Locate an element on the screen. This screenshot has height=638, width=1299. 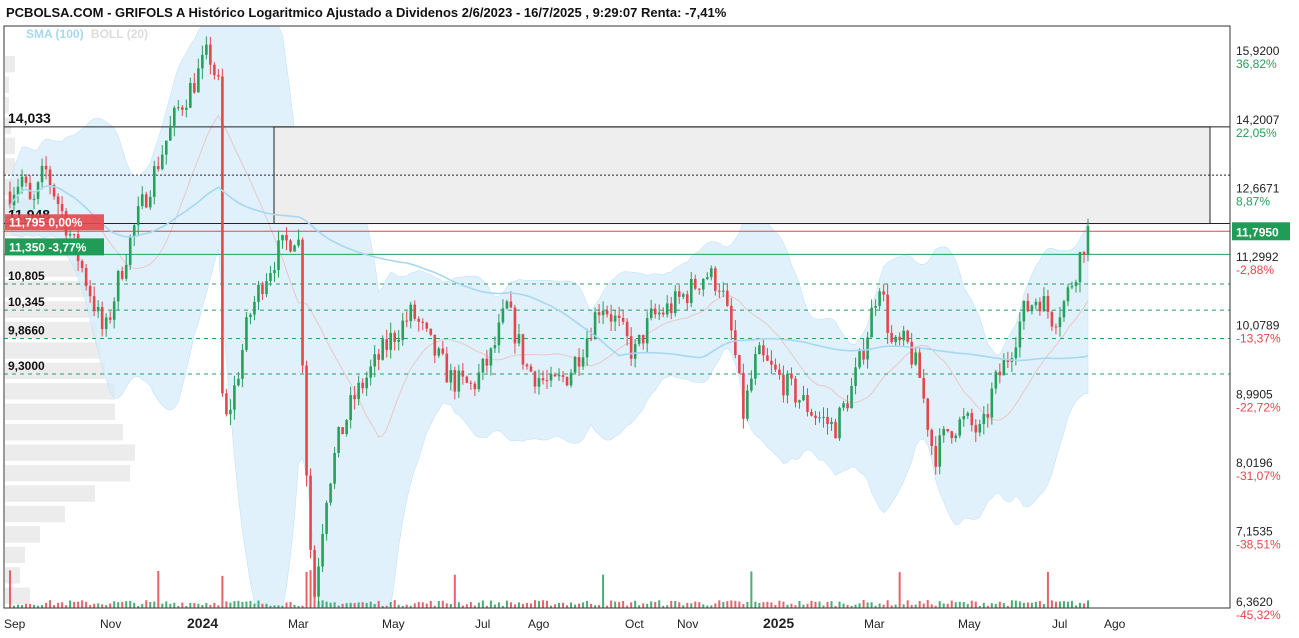
y-tick-percent: -45,32% is located at coordinates (1258, 615).